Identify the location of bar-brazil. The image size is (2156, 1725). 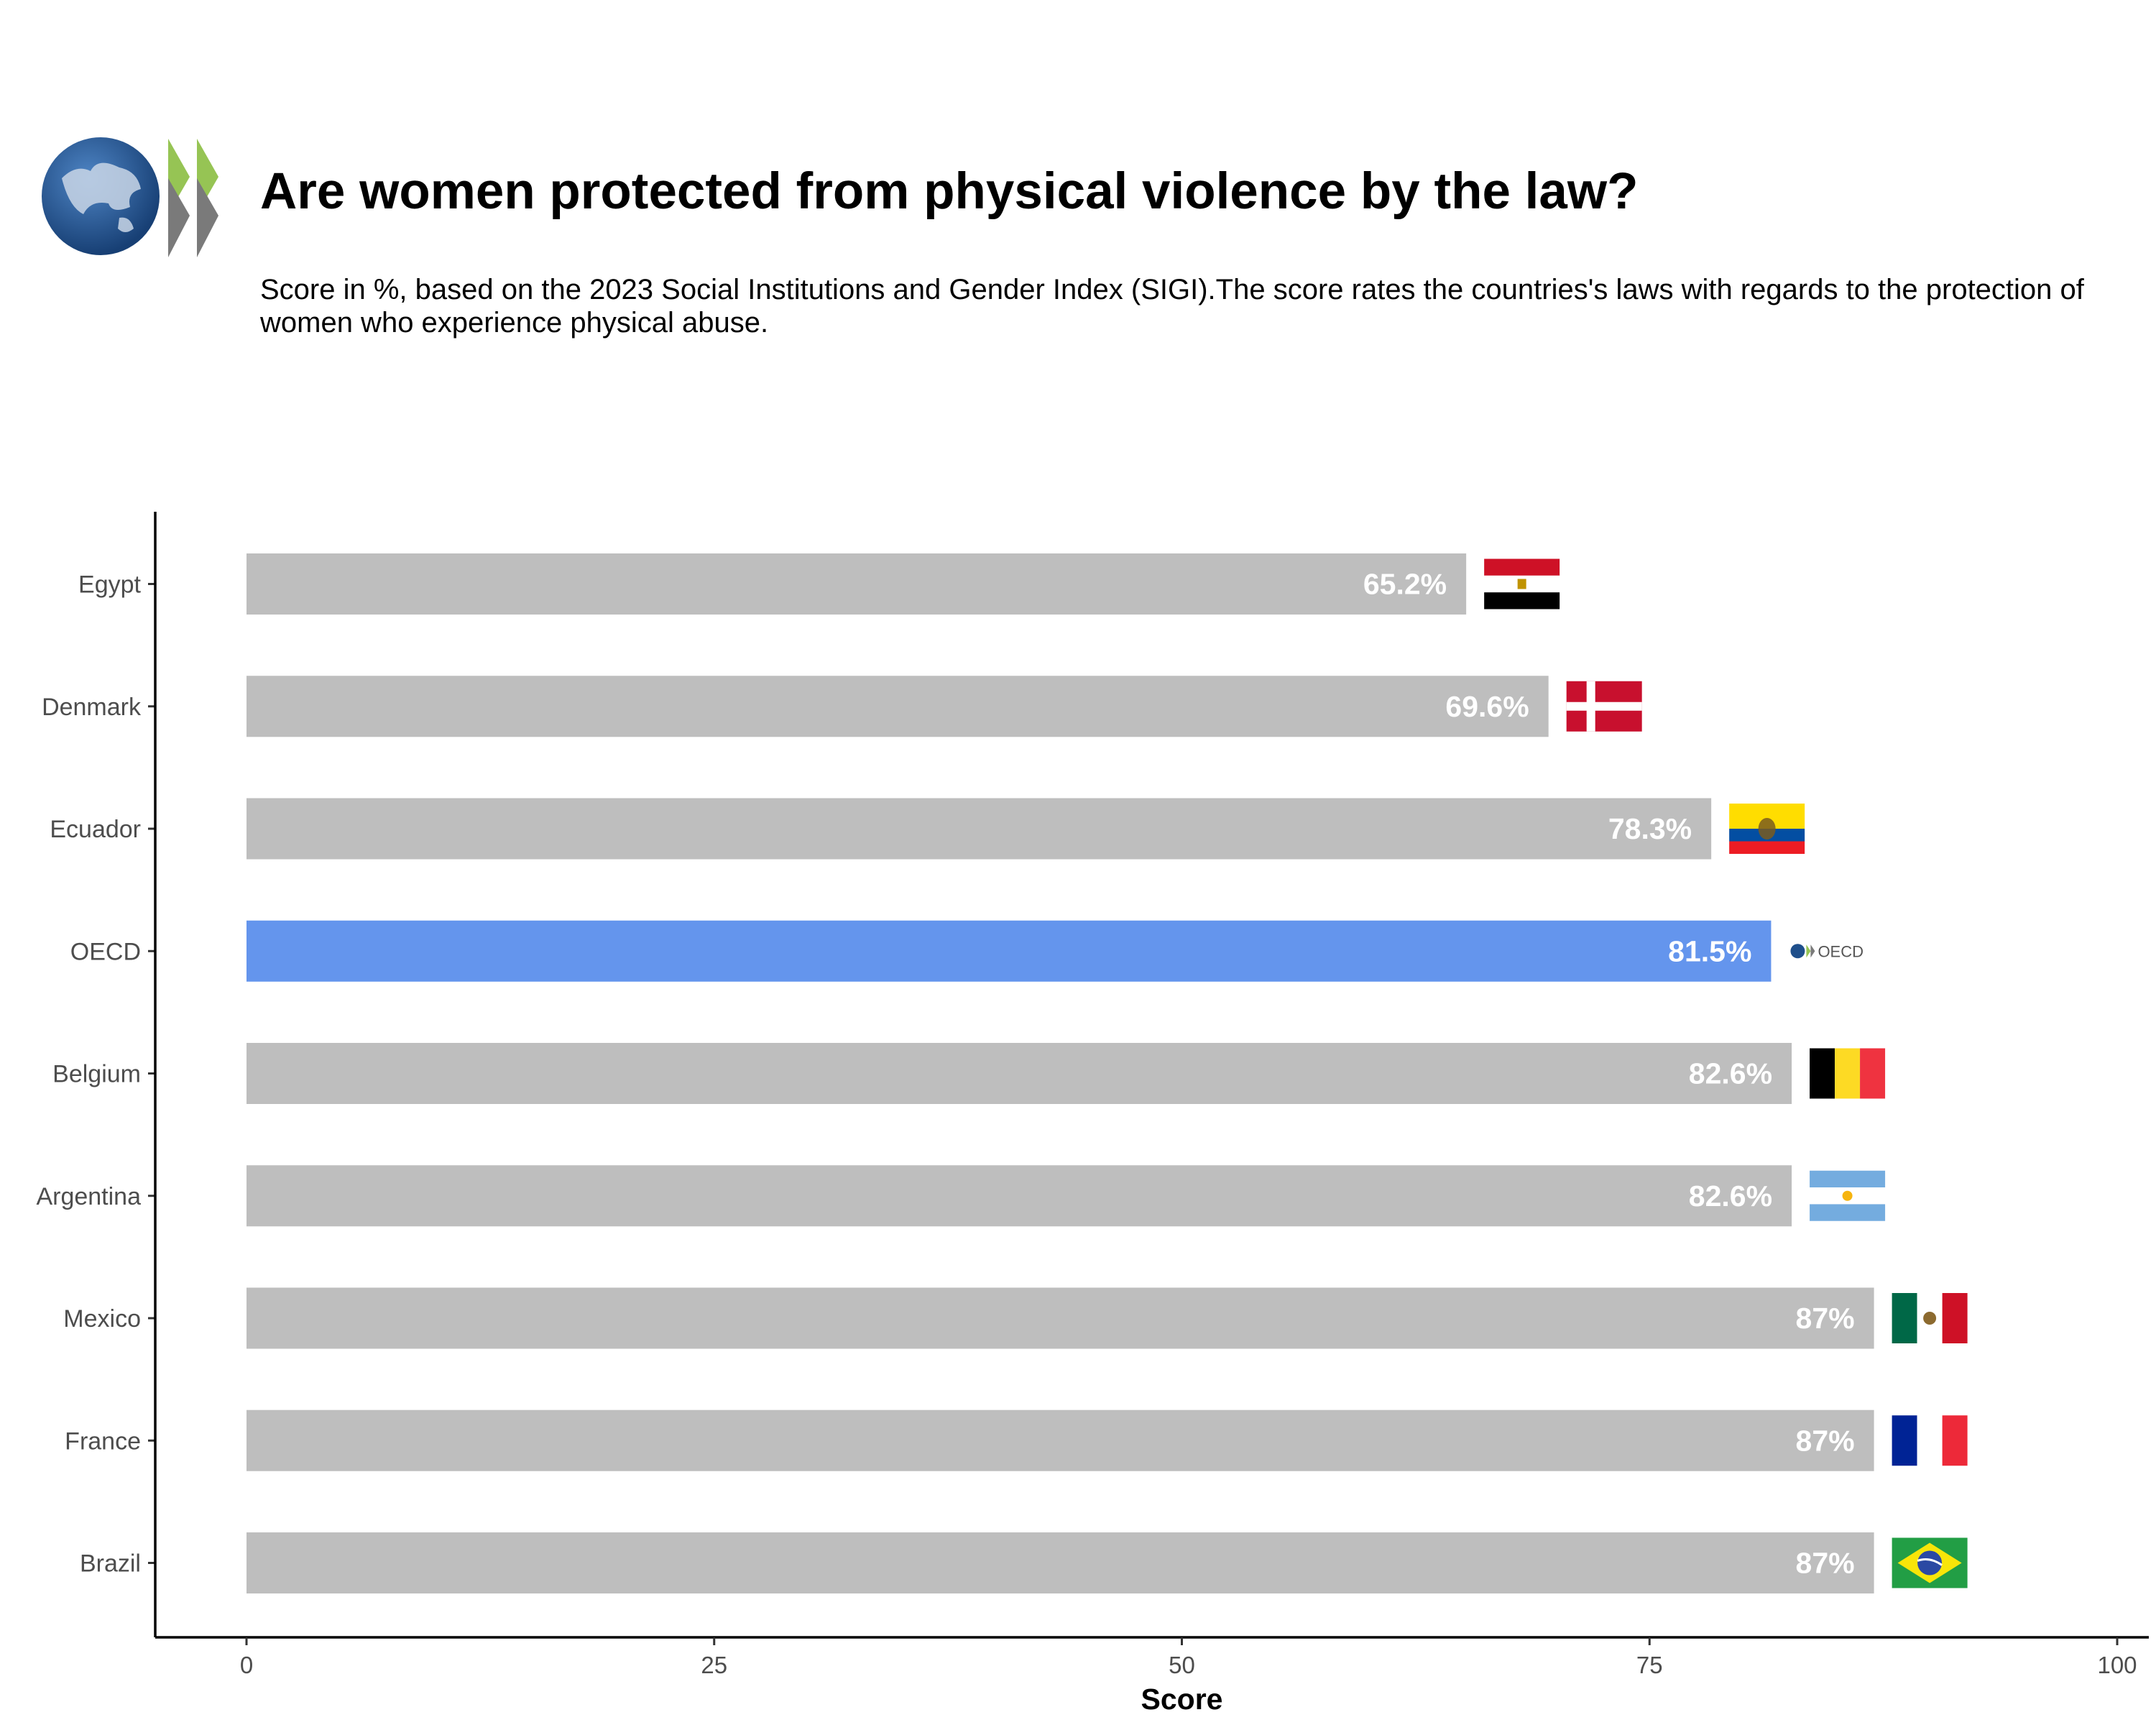
(1060, 1562).